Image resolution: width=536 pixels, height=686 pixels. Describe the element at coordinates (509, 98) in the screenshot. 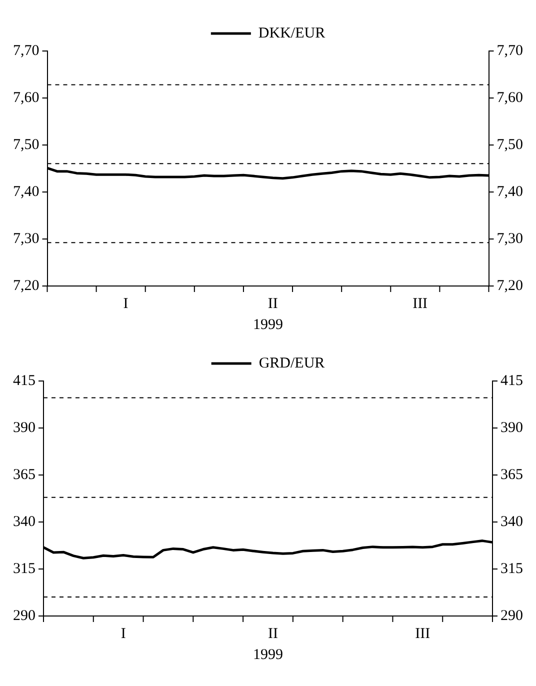

I see `y2-tick-label: 7,60` at that location.